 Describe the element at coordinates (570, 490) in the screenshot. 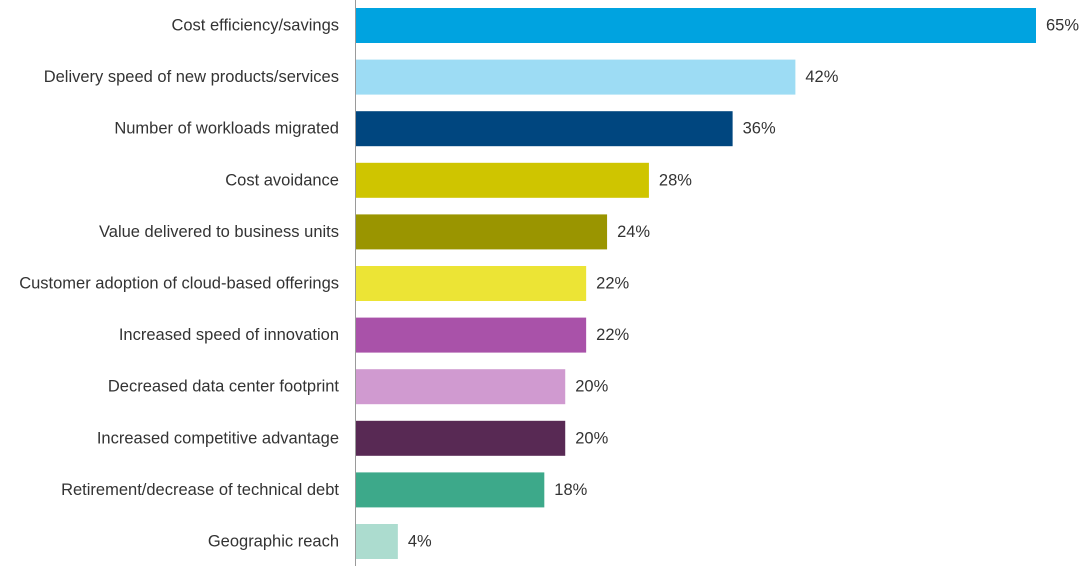

I see `value-label: 18%` at that location.